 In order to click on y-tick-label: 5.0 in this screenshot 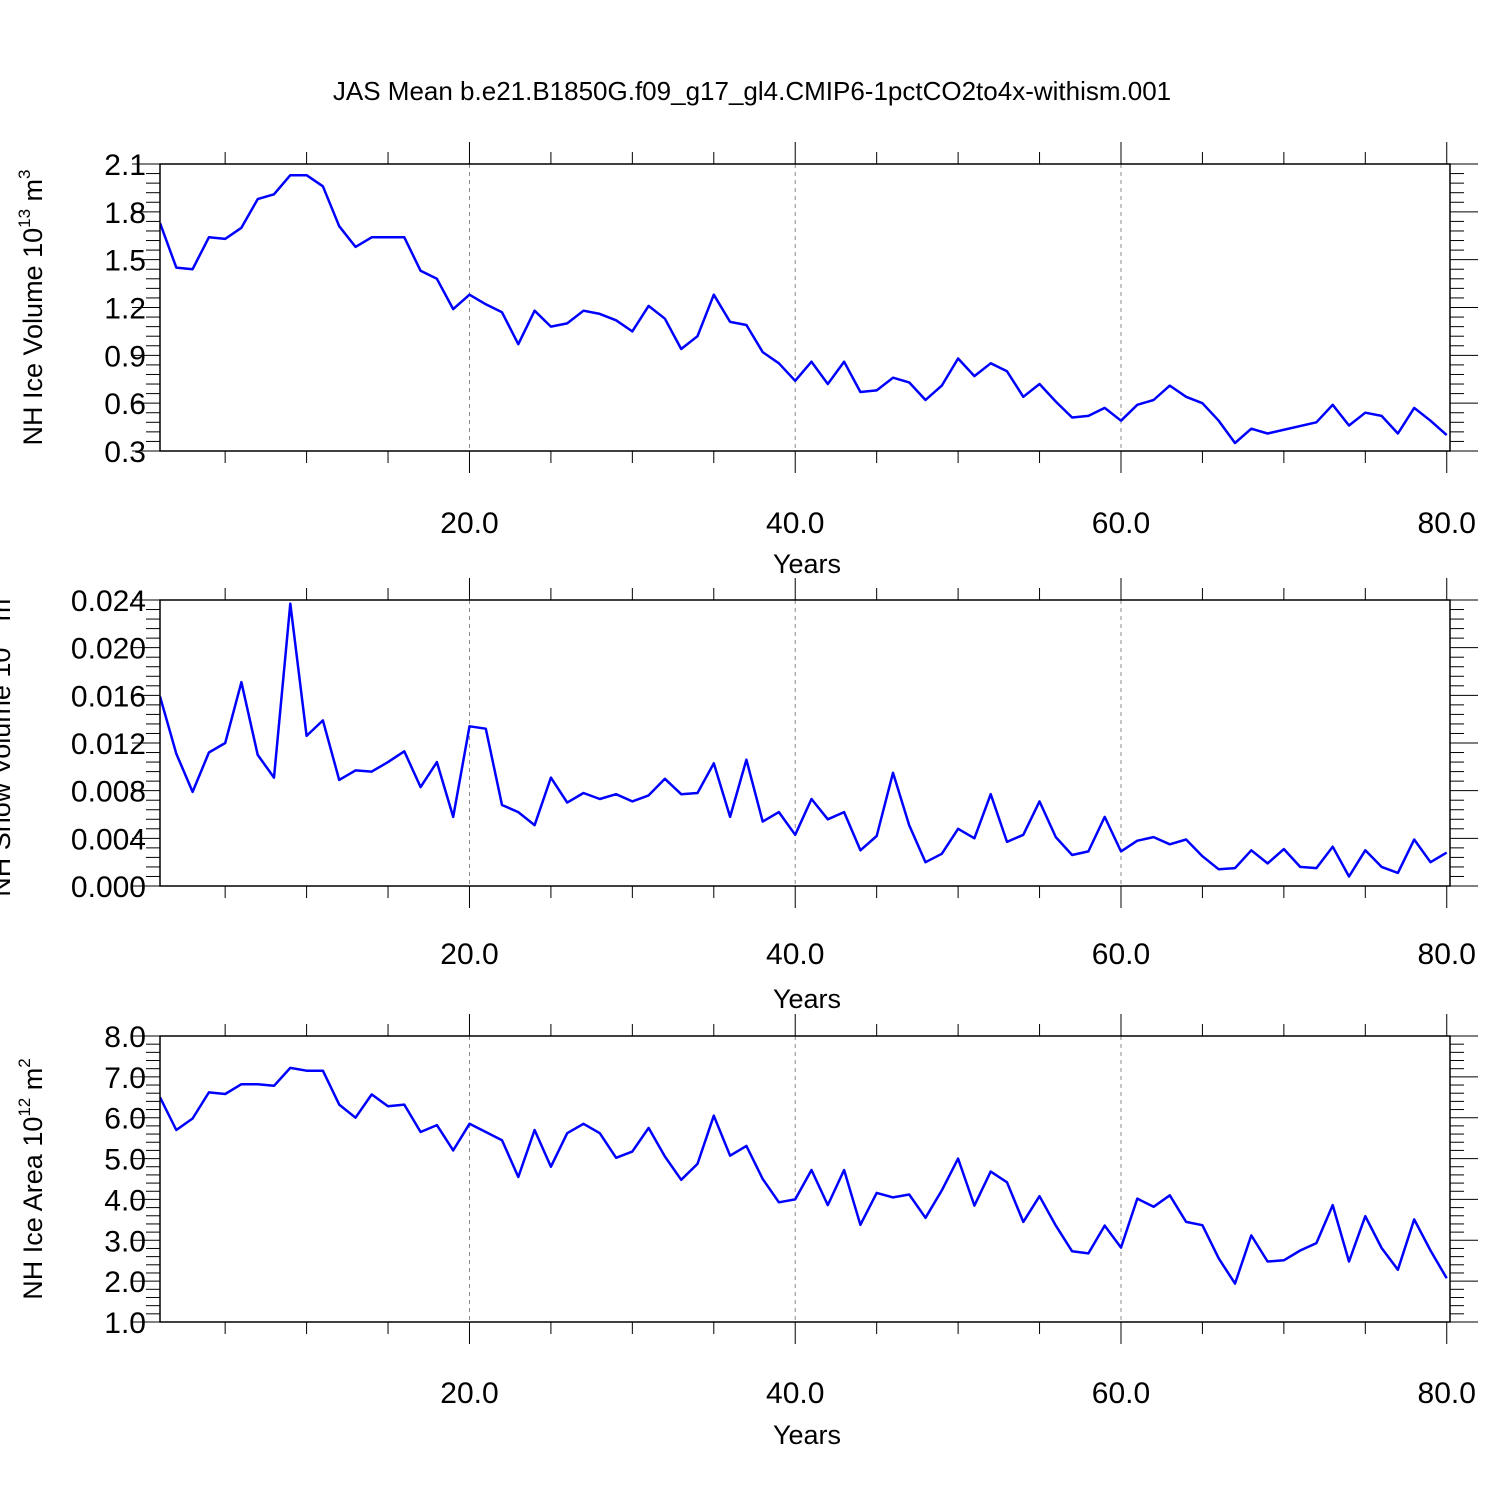, I will do `click(125, 1160)`.